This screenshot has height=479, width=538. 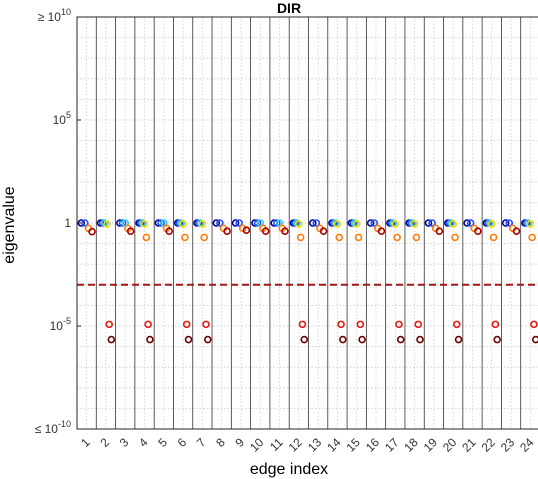 I want to click on x-tick-label: 9, so click(x=239, y=442).